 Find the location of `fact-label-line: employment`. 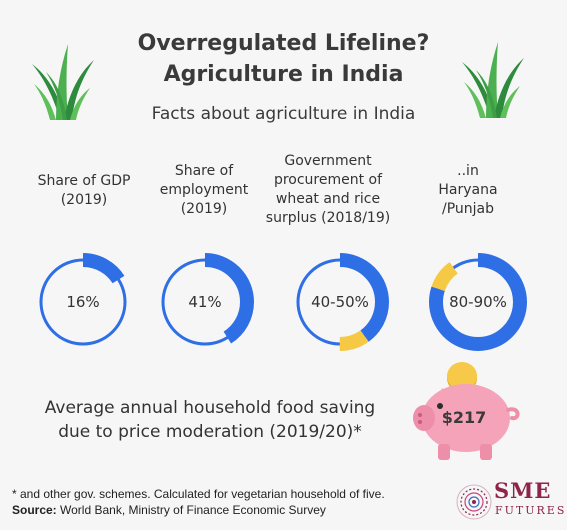

fact-label-line: employment is located at coordinates (204, 190).